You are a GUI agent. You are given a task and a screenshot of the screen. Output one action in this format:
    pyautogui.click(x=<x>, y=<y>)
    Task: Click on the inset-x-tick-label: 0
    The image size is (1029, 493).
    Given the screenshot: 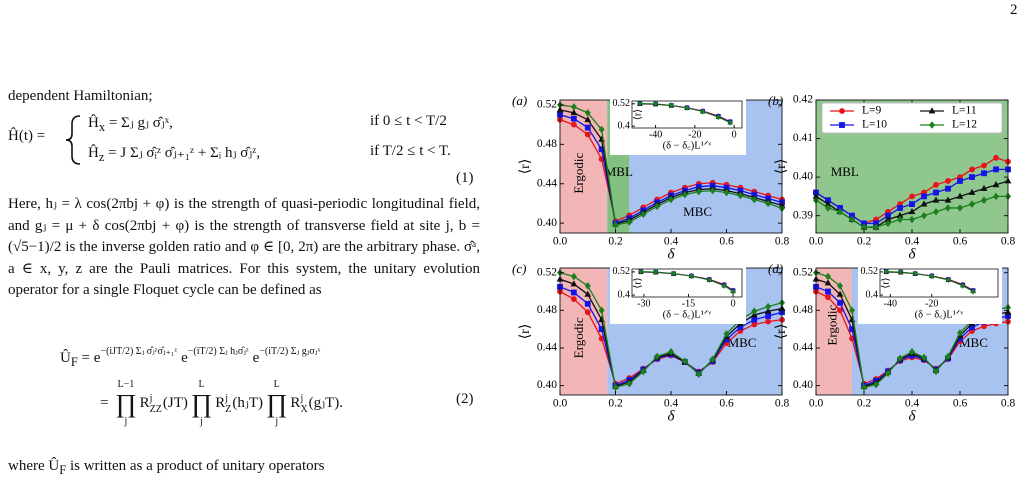 What is the action you would take?
    pyautogui.click(x=733, y=303)
    